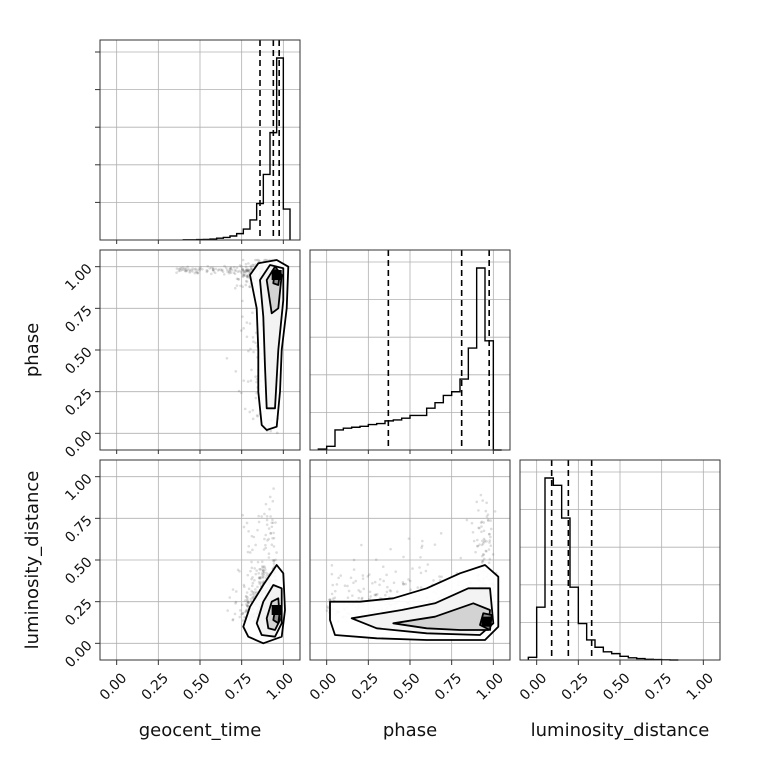 This screenshot has width=760, height=760. I want to click on y-tick-label: 1.00, so click(78, 277).